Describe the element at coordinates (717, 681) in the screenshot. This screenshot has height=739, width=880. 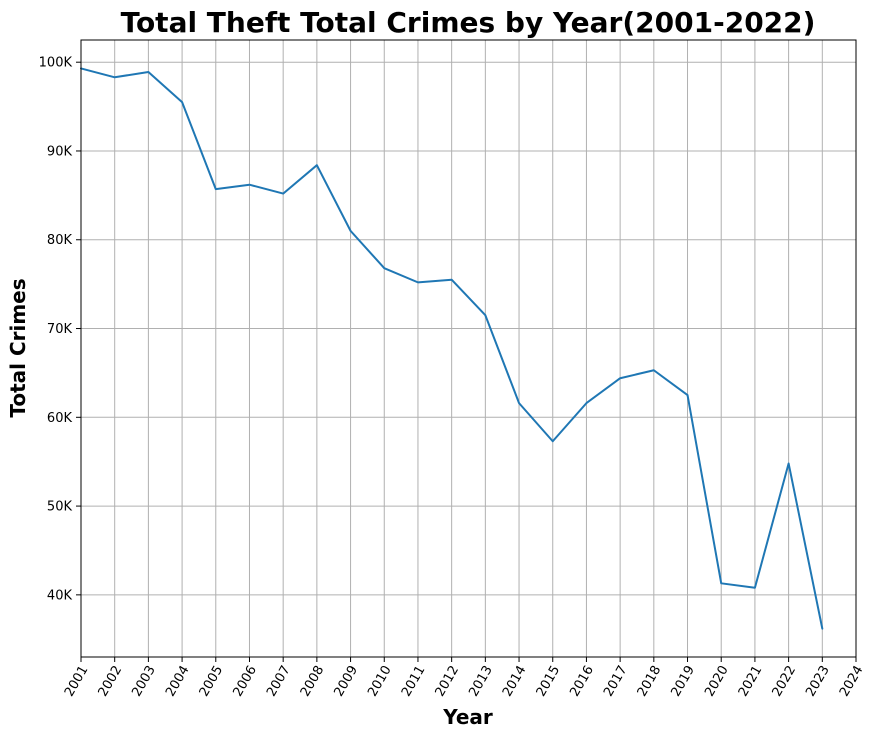
I see `x-tick-label: 2020` at that location.